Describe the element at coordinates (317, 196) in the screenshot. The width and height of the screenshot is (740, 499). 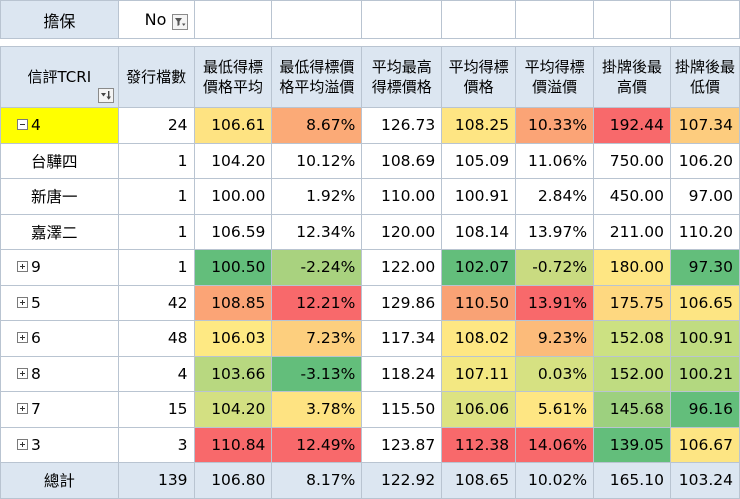
I see `table-cell: 1.92%` at that location.